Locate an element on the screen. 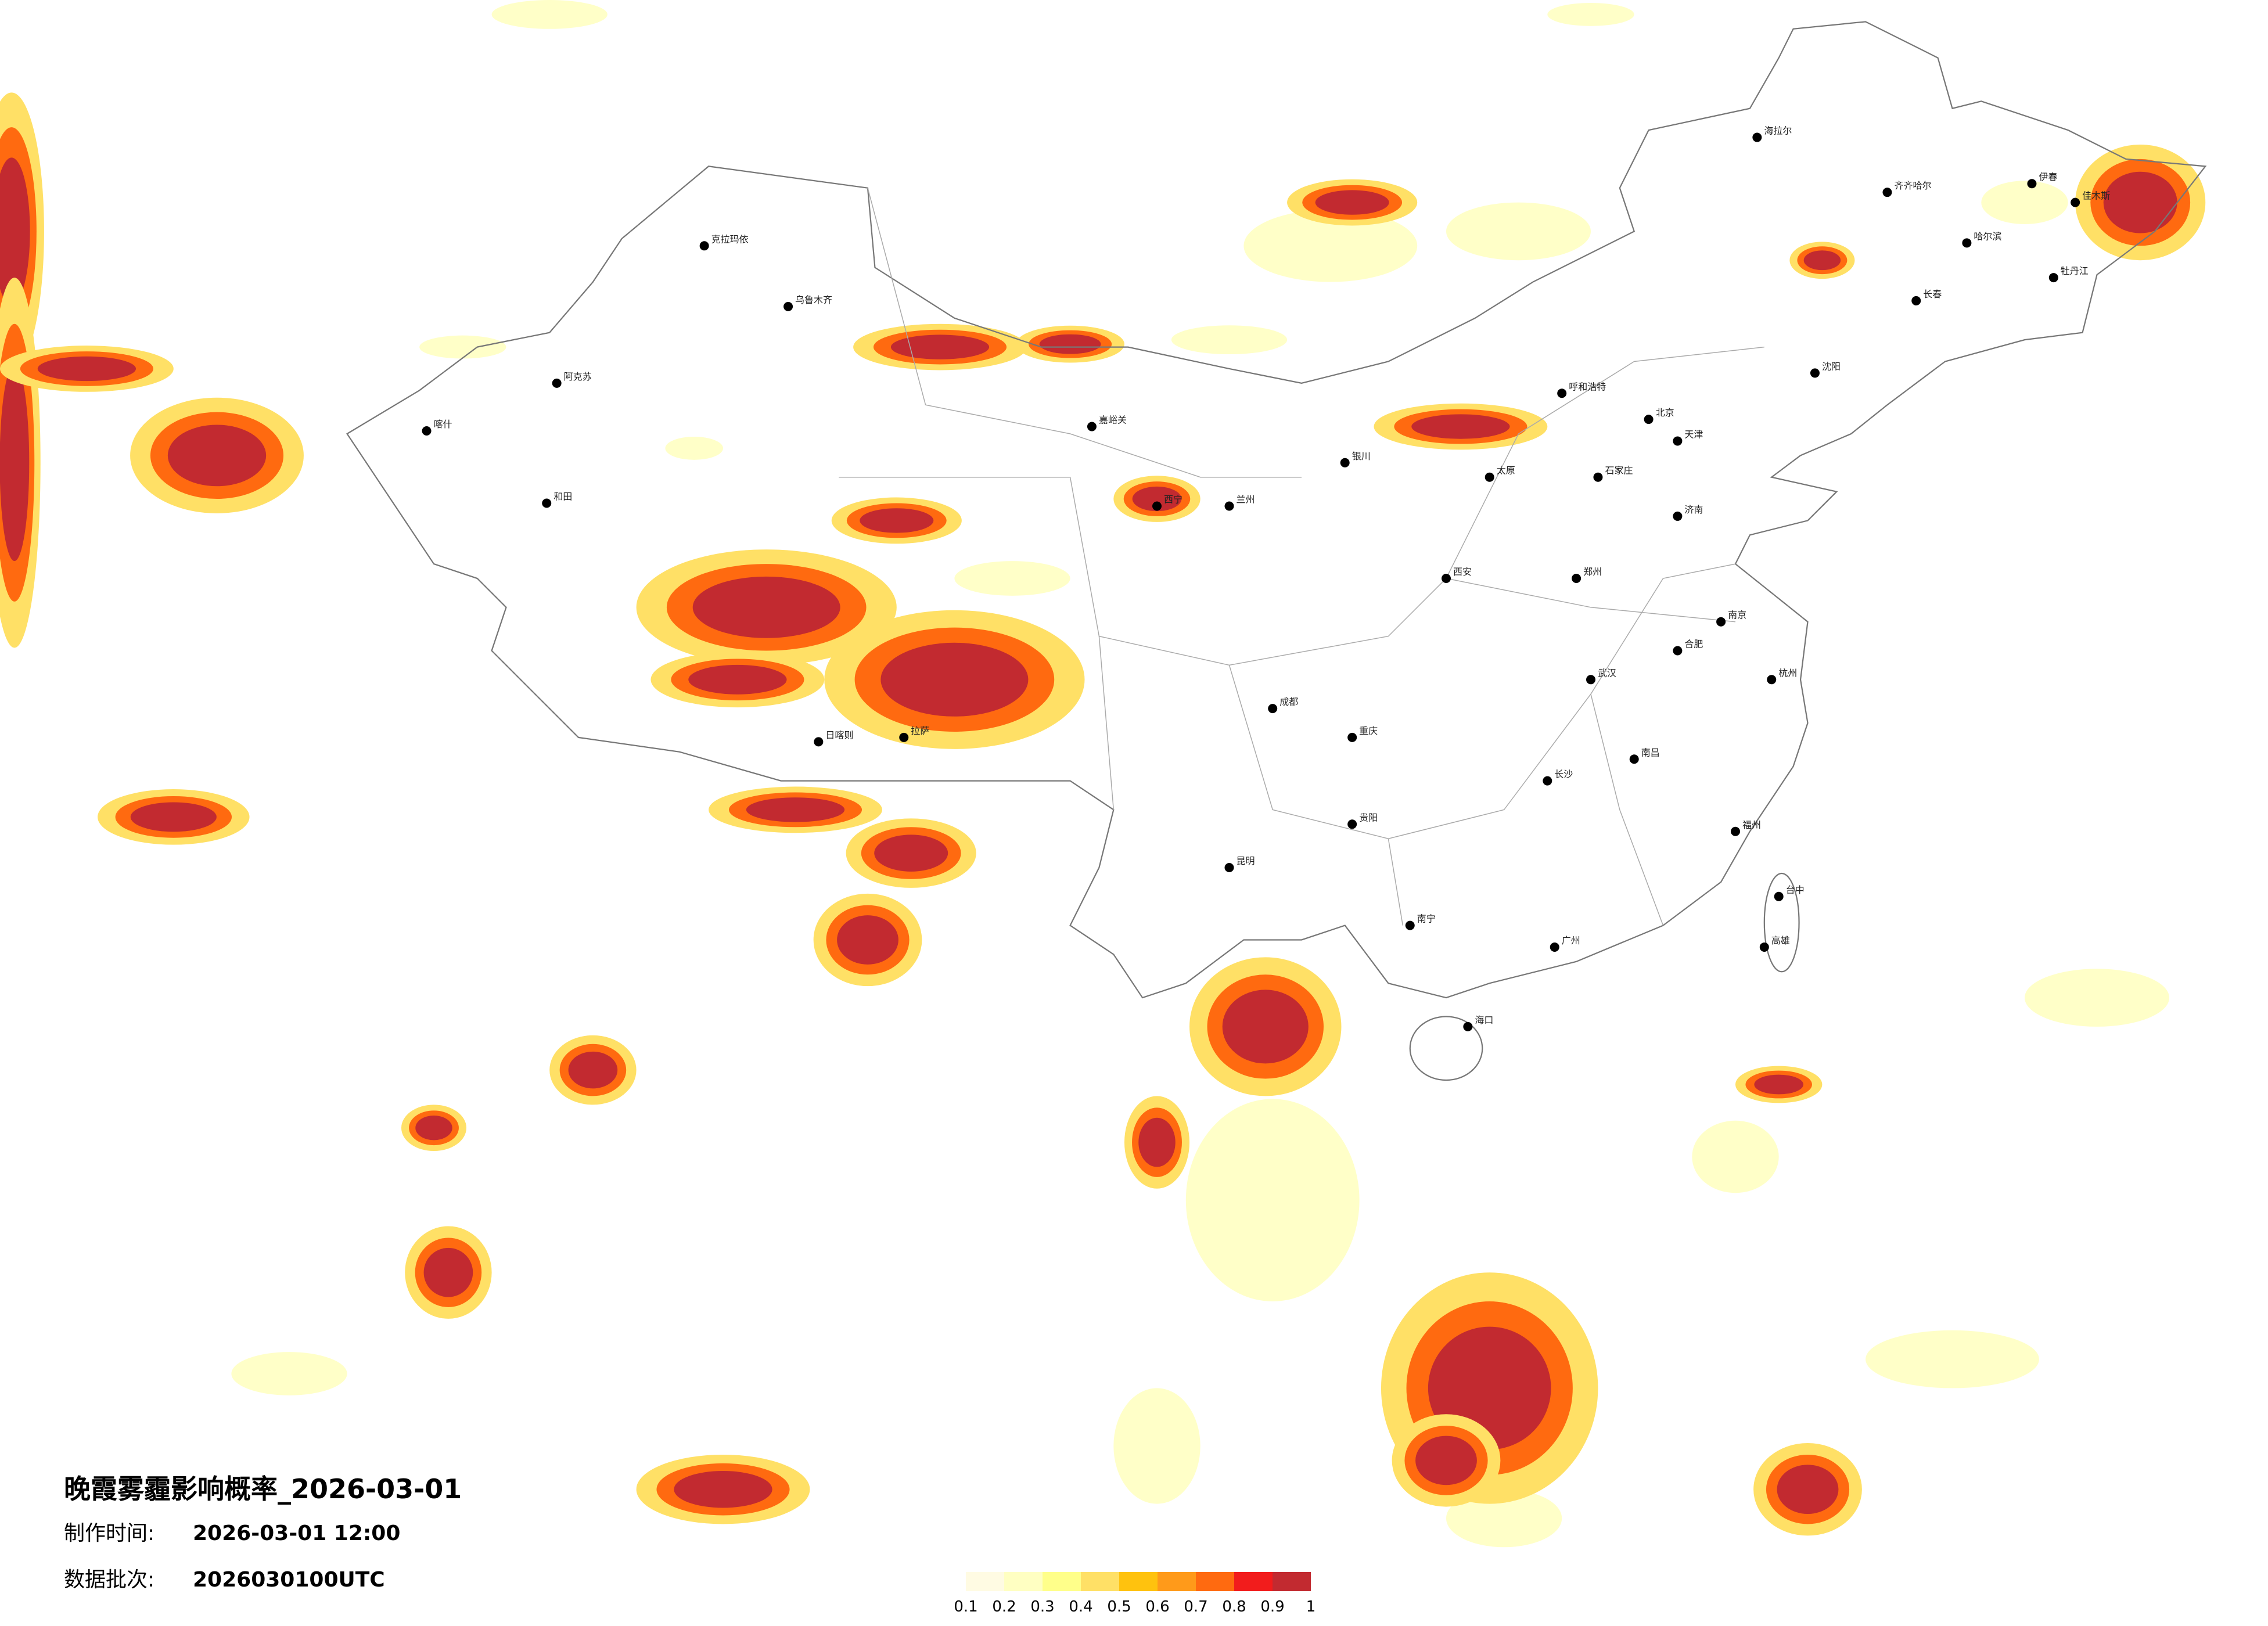  city-label: 西安 is located at coordinates (1462, 571).